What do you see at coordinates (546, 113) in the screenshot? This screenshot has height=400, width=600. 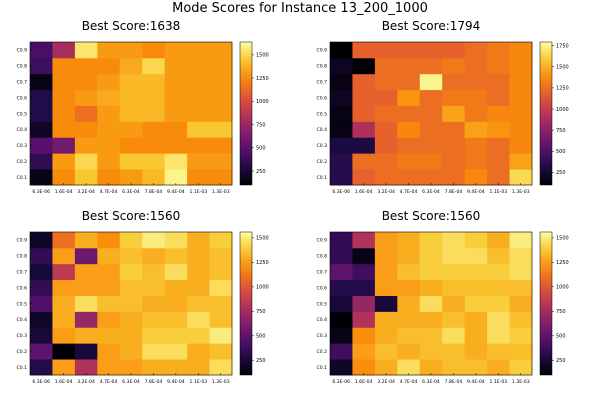 I see `colorbar` at bounding box center [546, 113].